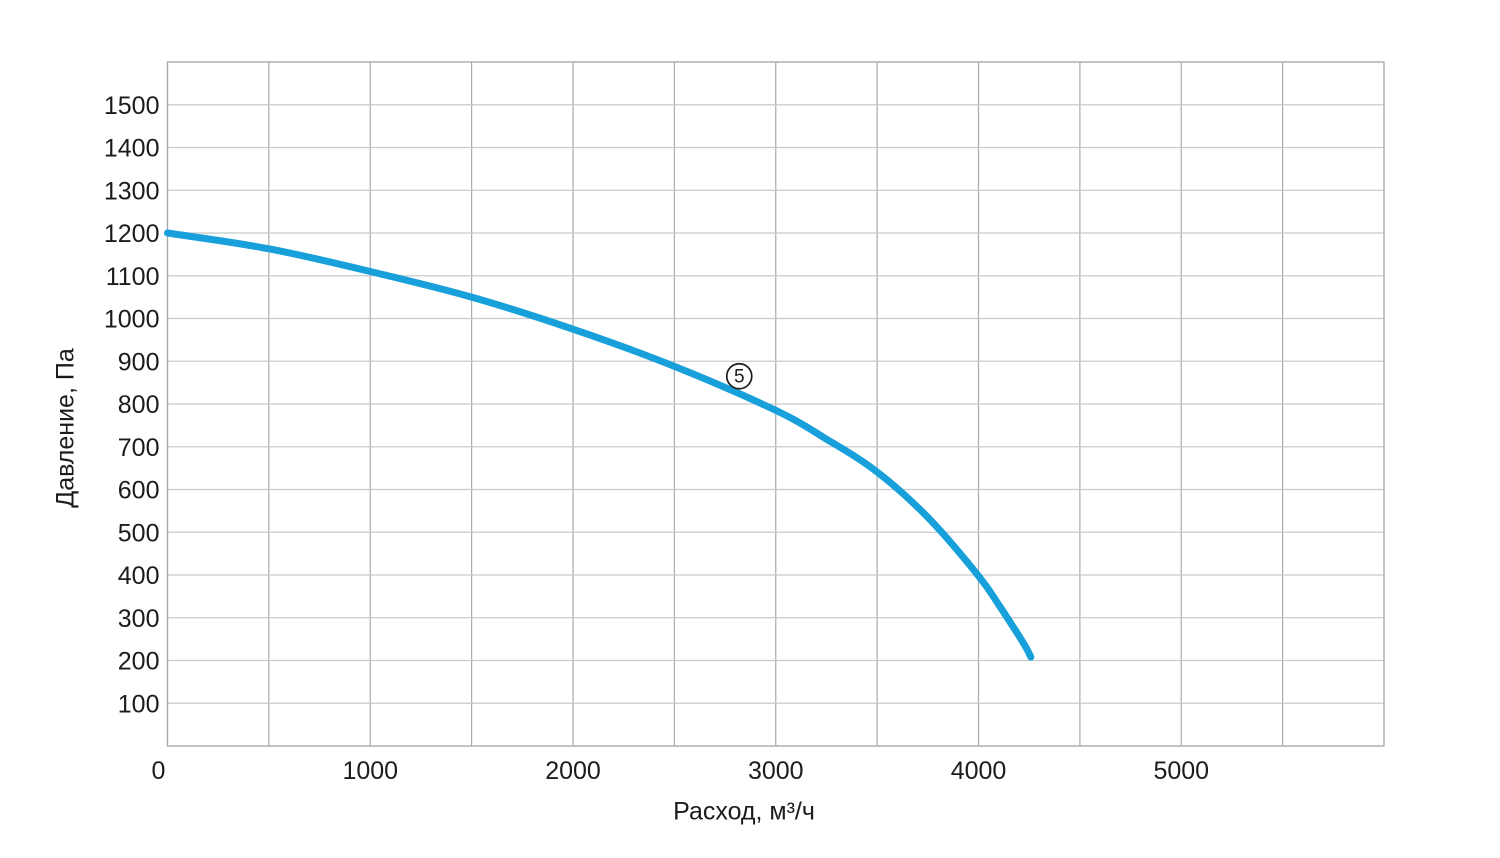 This screenshot has width=1500, height=858. What do you see at coordinates (139, 662) in the screenshot?
I see `y-tick-label: 200` at bounding box center [139, 662].